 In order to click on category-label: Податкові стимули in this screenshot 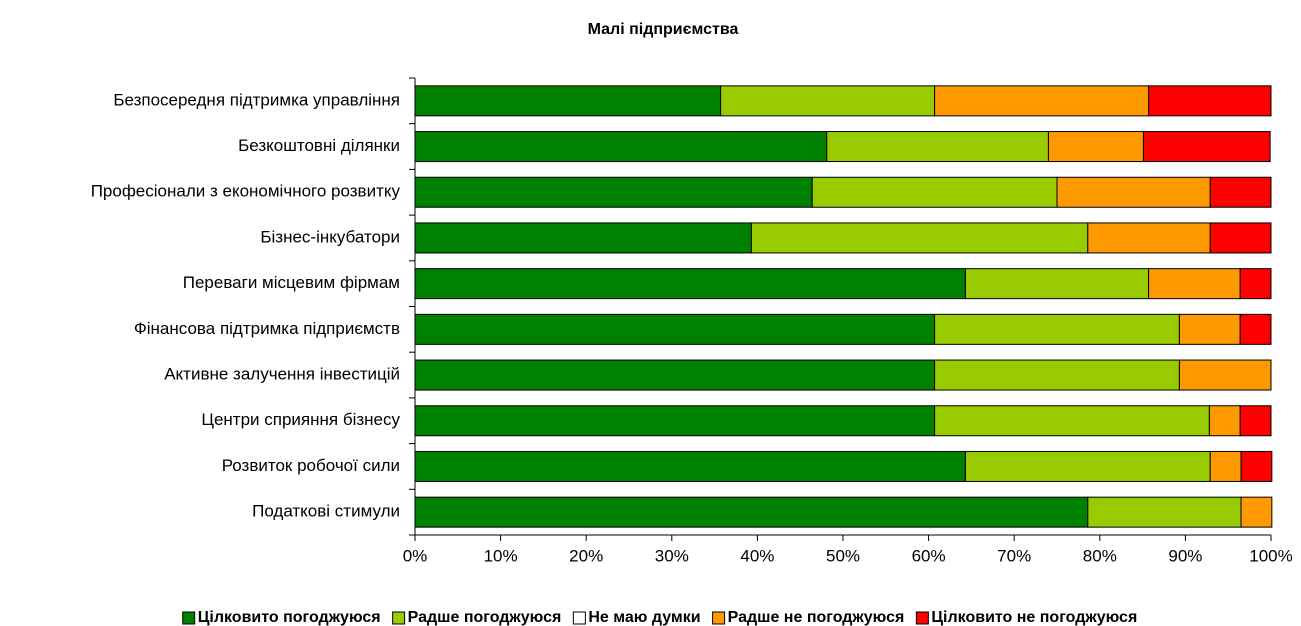, I will do `click(326, 511)`.